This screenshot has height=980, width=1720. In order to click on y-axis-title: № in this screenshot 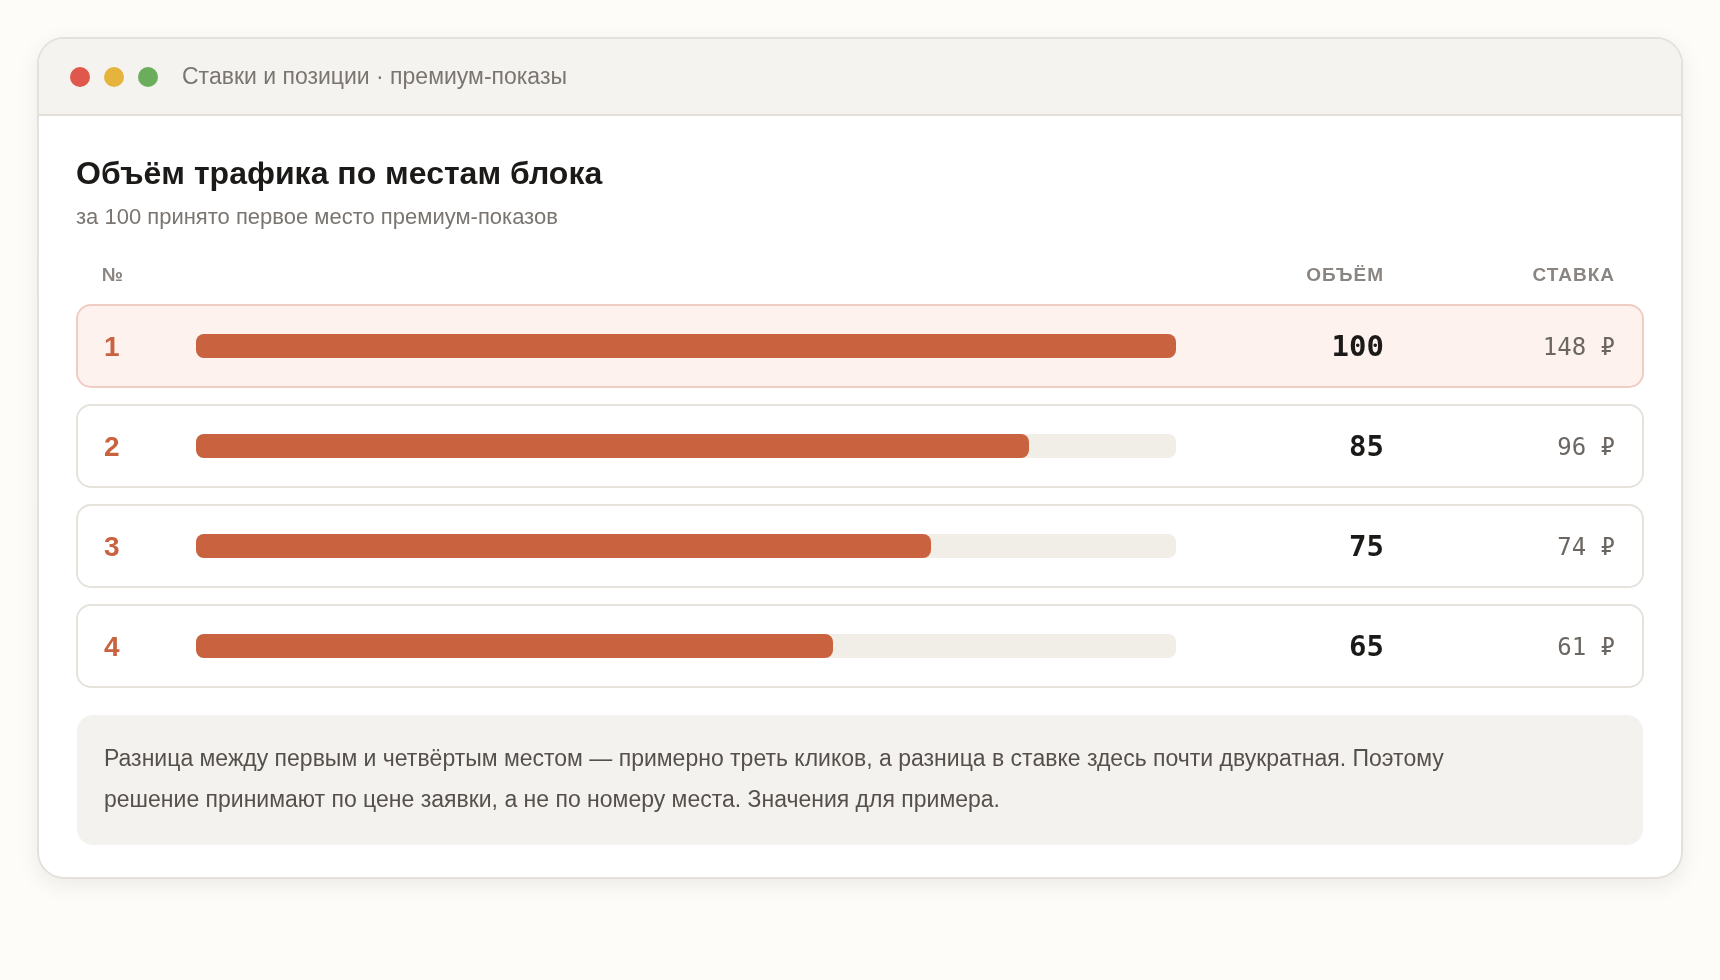, I will do `click(113, 274)`.